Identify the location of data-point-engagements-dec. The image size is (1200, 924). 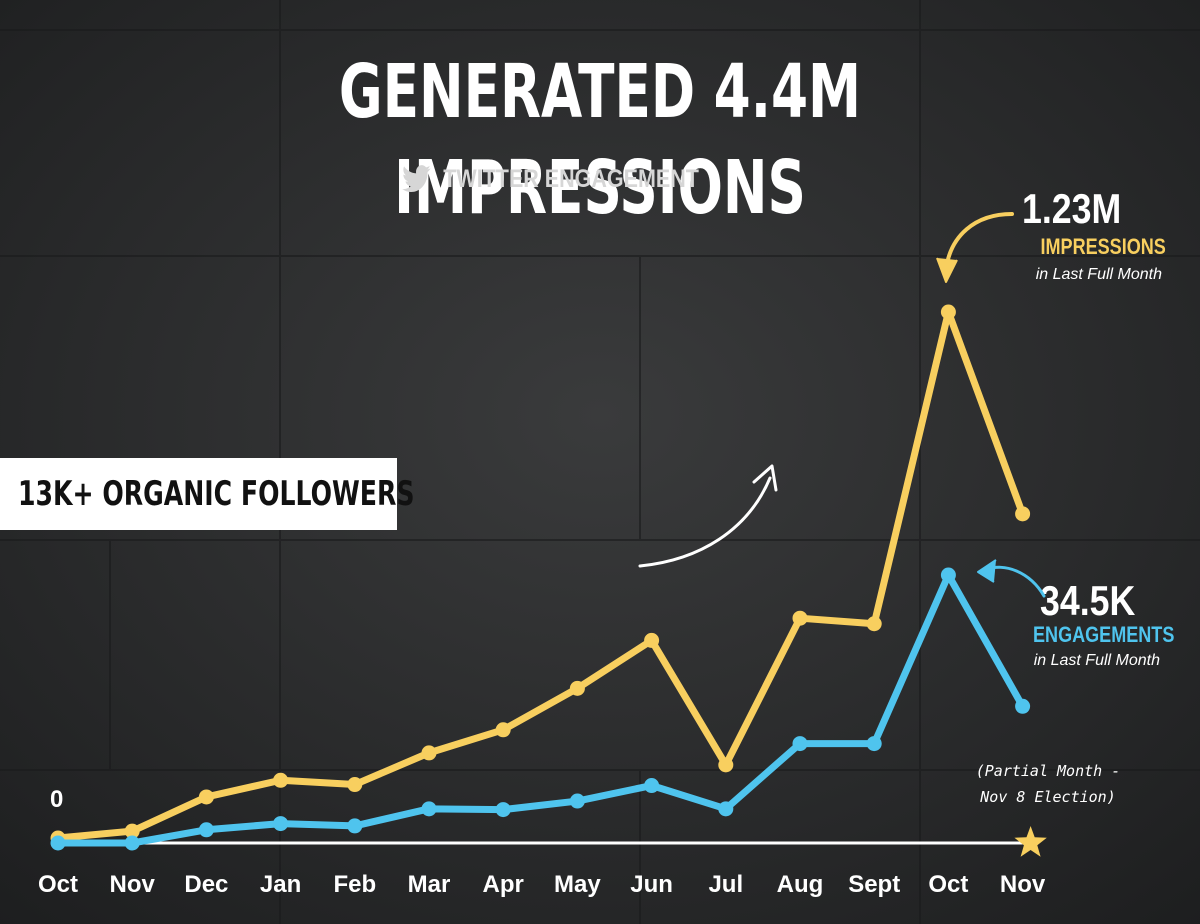
(206, 830).